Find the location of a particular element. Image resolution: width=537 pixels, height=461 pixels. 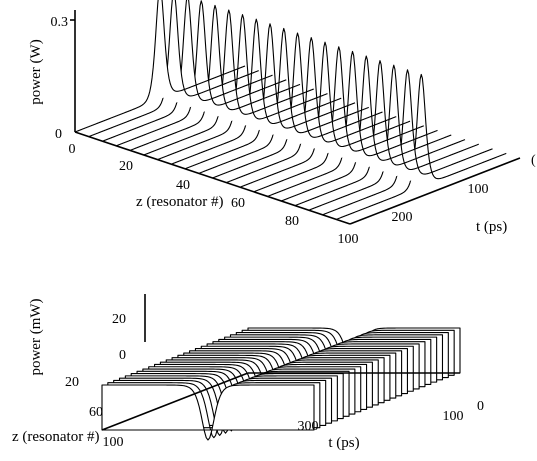

top-t-label: t (ps) is located at coordinates (491, 227).